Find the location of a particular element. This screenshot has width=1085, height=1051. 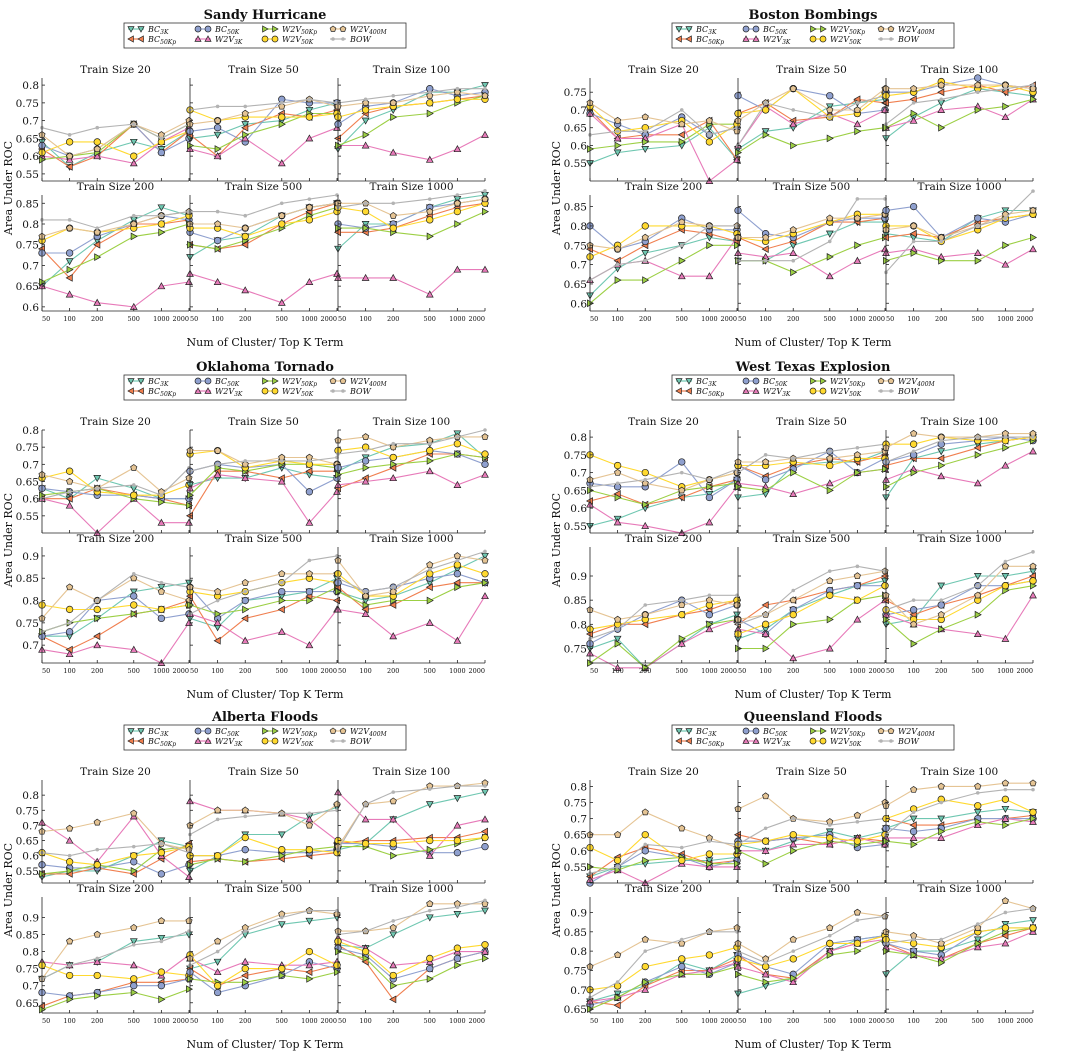

subplot-1: Train Size 50 is located at coordinates (811, 825).